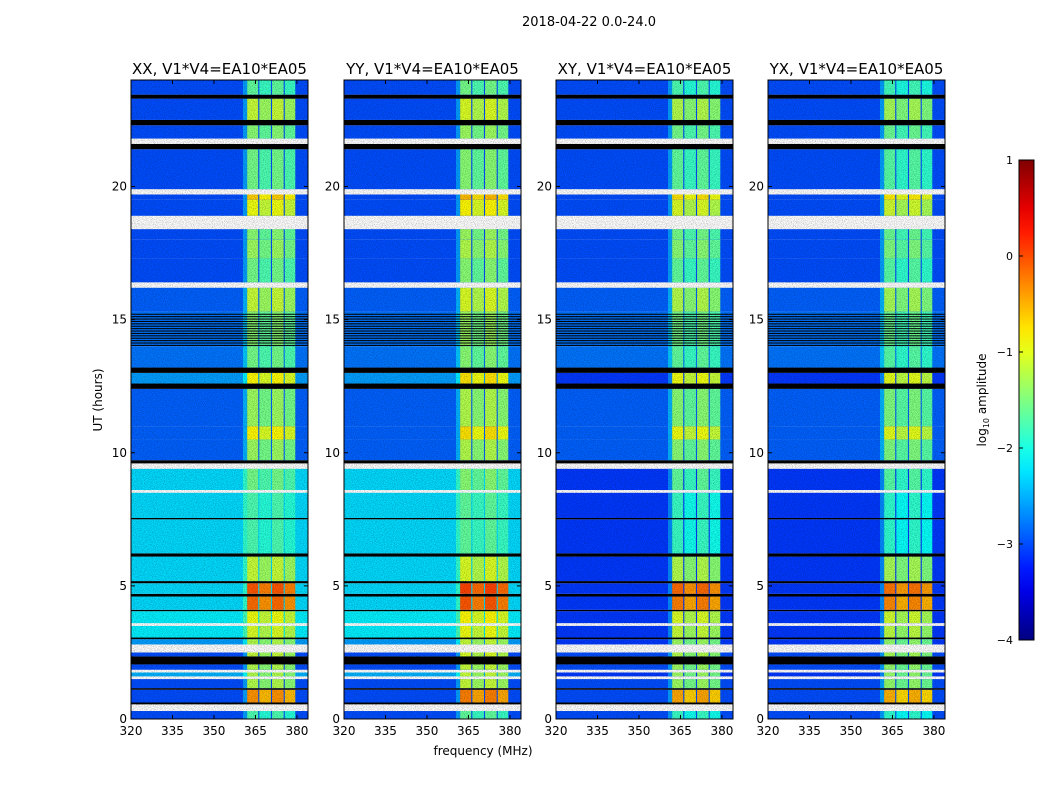  What do you see at coordinates (98, 399) in the screenshot?
I see `y-axis-label: UT (hours)` at bounding box center [98, 399].